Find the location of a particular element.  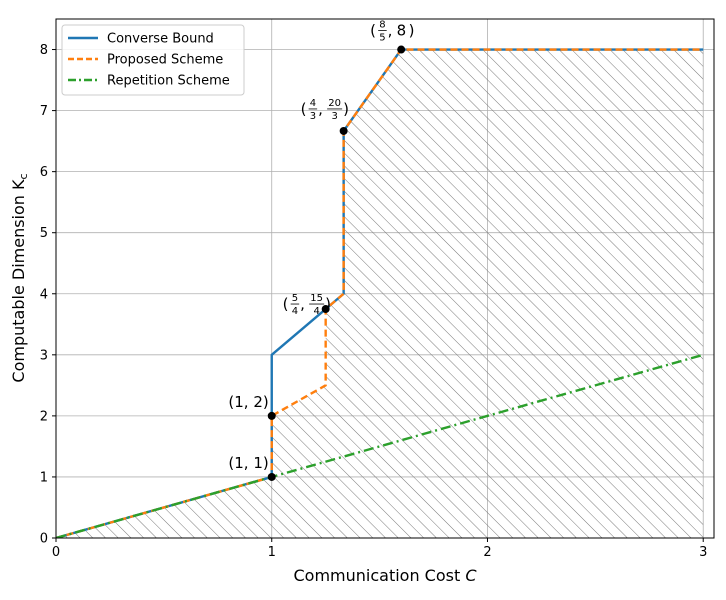

y-tick-label: 7 is located at coordinates (44, 111).